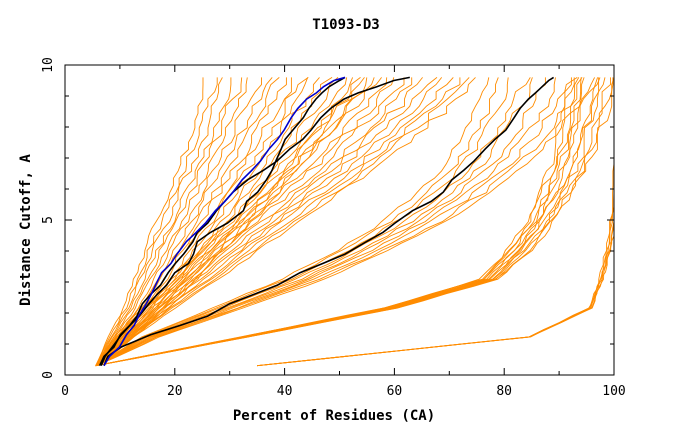  Describe the element at coordinates (65, 391) in the screenshot. I see `x-tick-label: 0` at that location.